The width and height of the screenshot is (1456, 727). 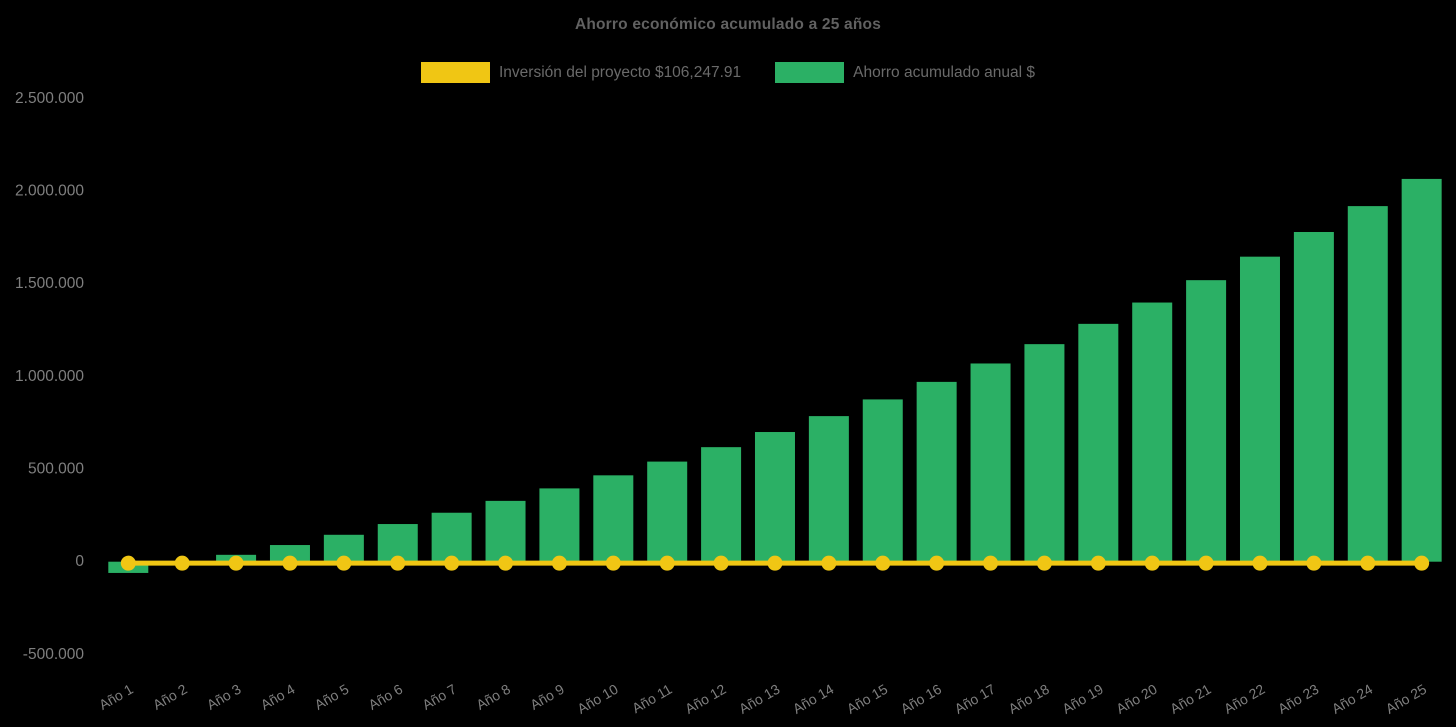 I want to click on savings-legend-swatch, so click(x=810, y=72).